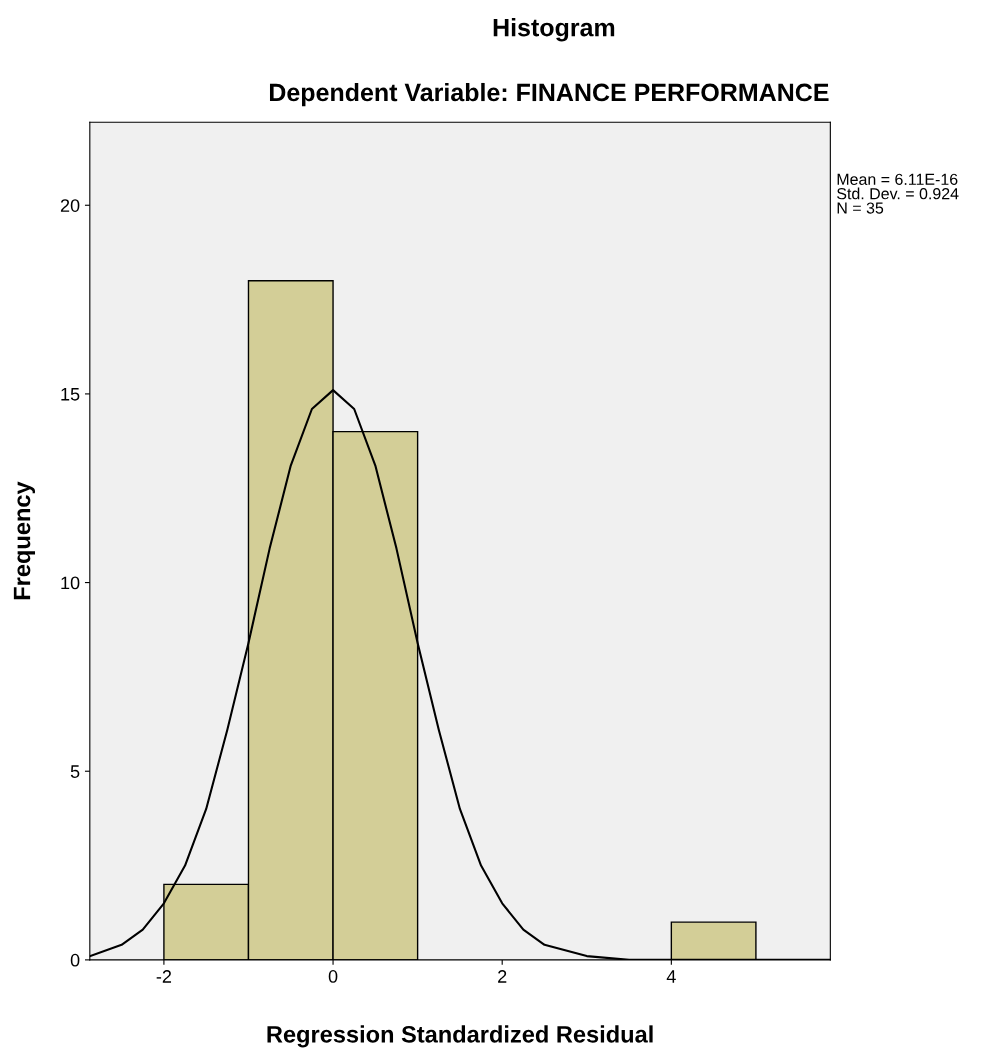 The width and height of the screenshot is (998, 1063). Describe the element at coordinates (860, 208) in the screenshot. I see `text: N = 35` at that location.